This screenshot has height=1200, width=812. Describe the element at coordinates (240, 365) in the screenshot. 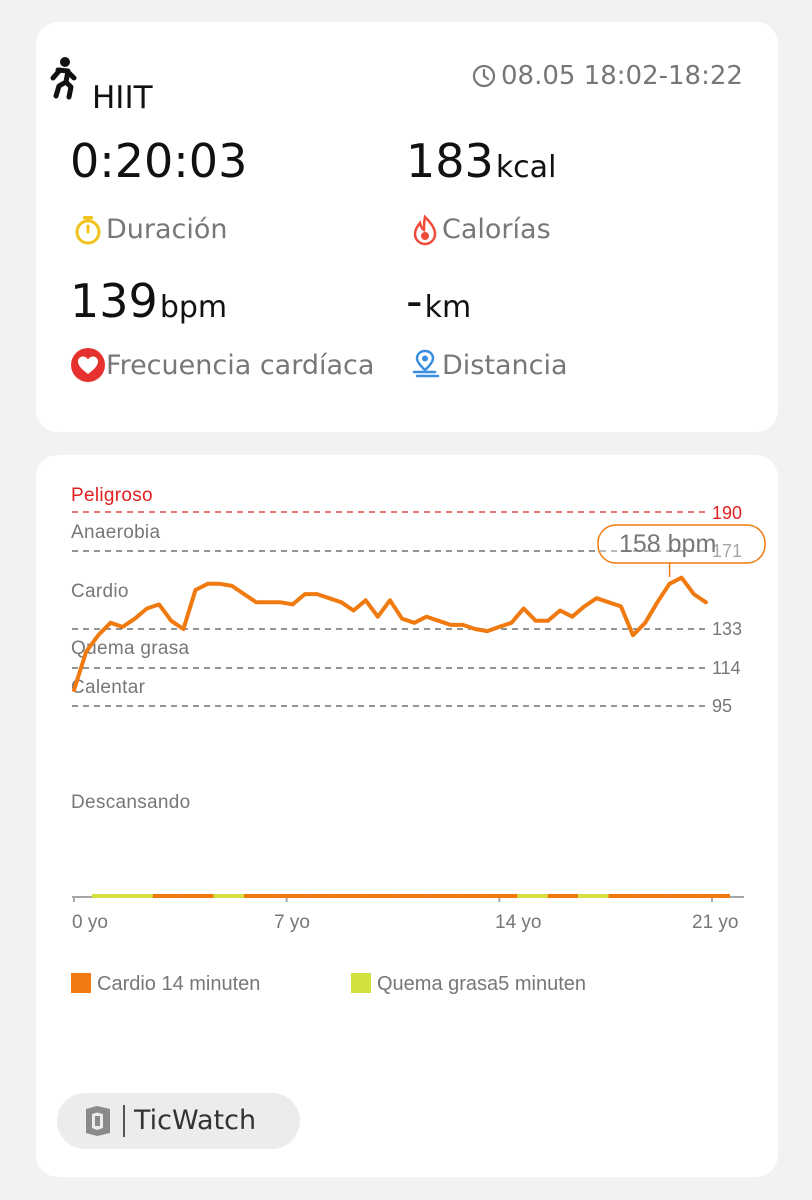

I see `heart-rate-label: Frecuencia cardíaca` at that location.